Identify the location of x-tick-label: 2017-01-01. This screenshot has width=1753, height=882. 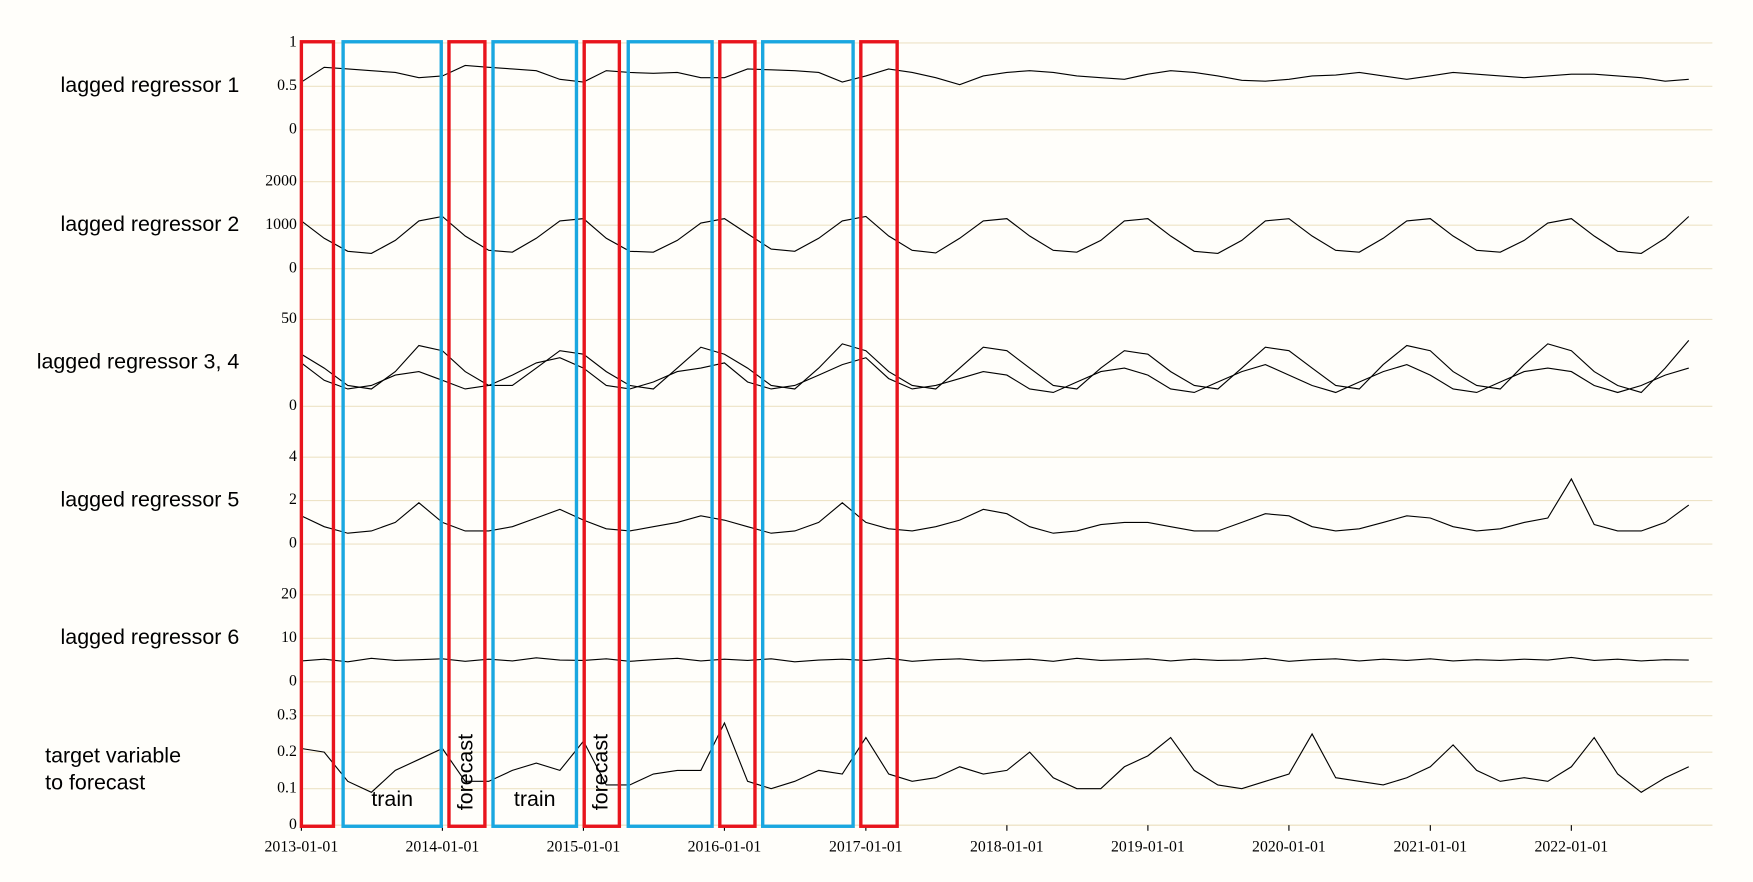
(866, 846).